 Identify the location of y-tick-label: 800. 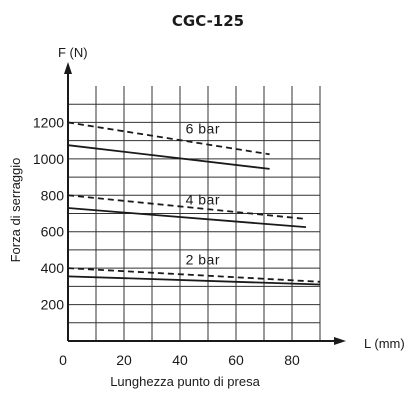
(53, 195).